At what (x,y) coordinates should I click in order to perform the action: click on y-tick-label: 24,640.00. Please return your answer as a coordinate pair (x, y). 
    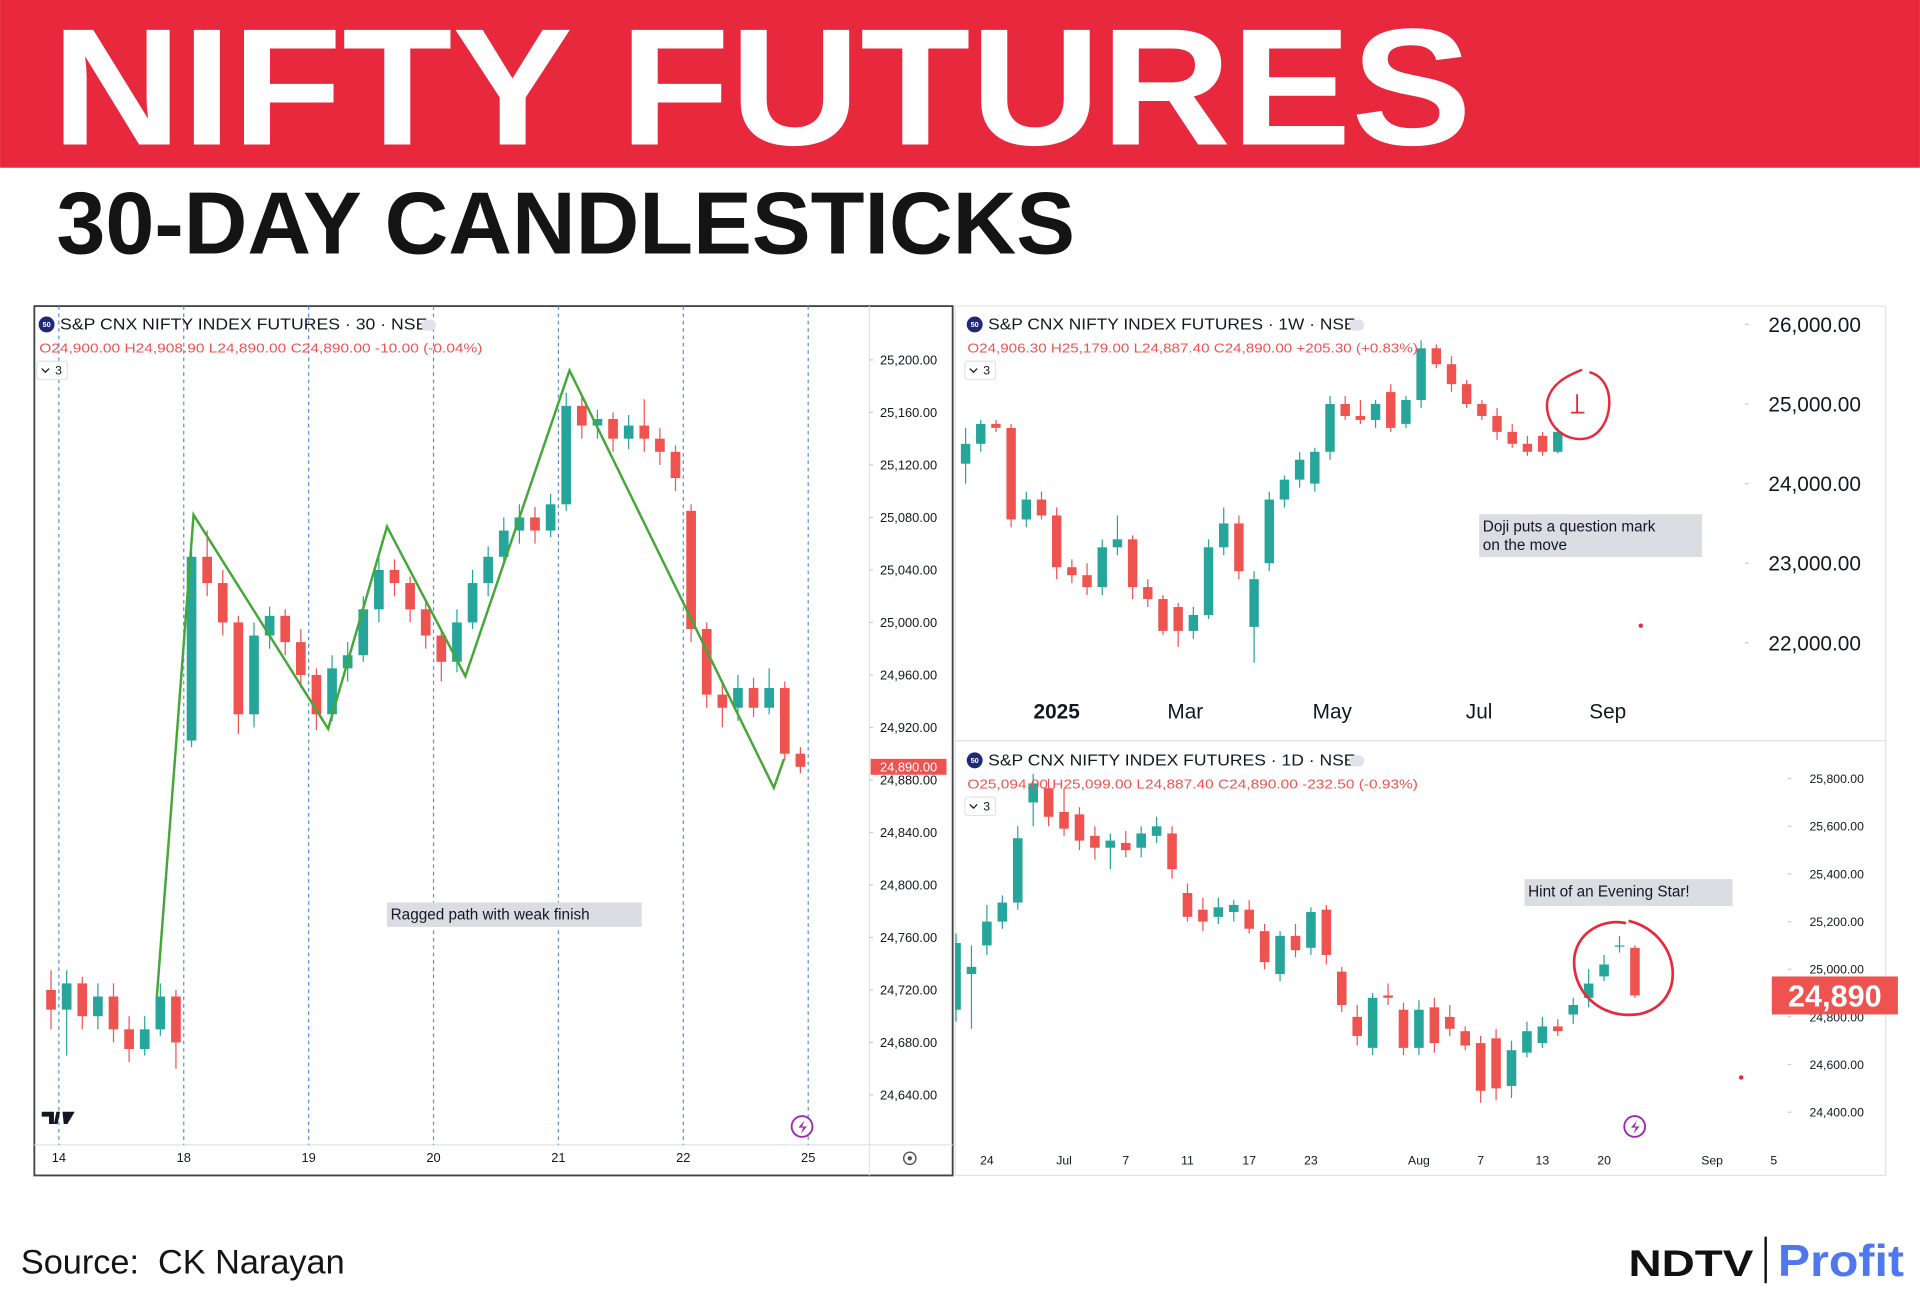
    Looking at the image, I should click on (908, 1095).